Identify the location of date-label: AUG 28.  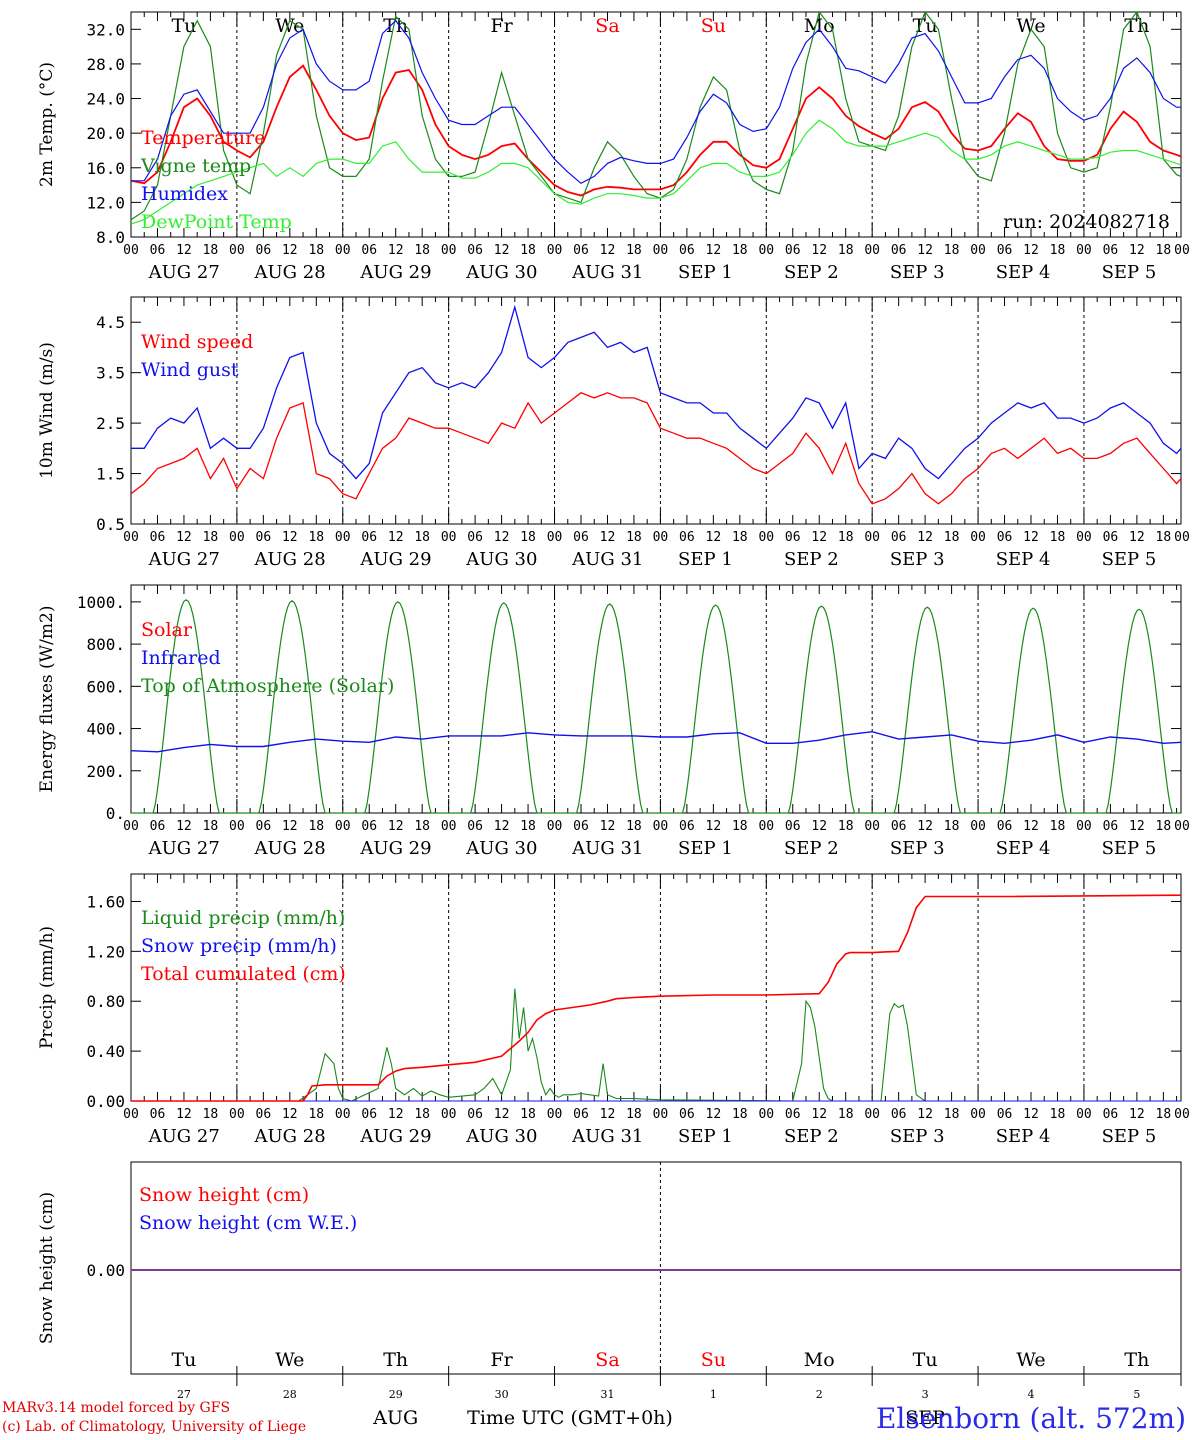
(290, 1136).